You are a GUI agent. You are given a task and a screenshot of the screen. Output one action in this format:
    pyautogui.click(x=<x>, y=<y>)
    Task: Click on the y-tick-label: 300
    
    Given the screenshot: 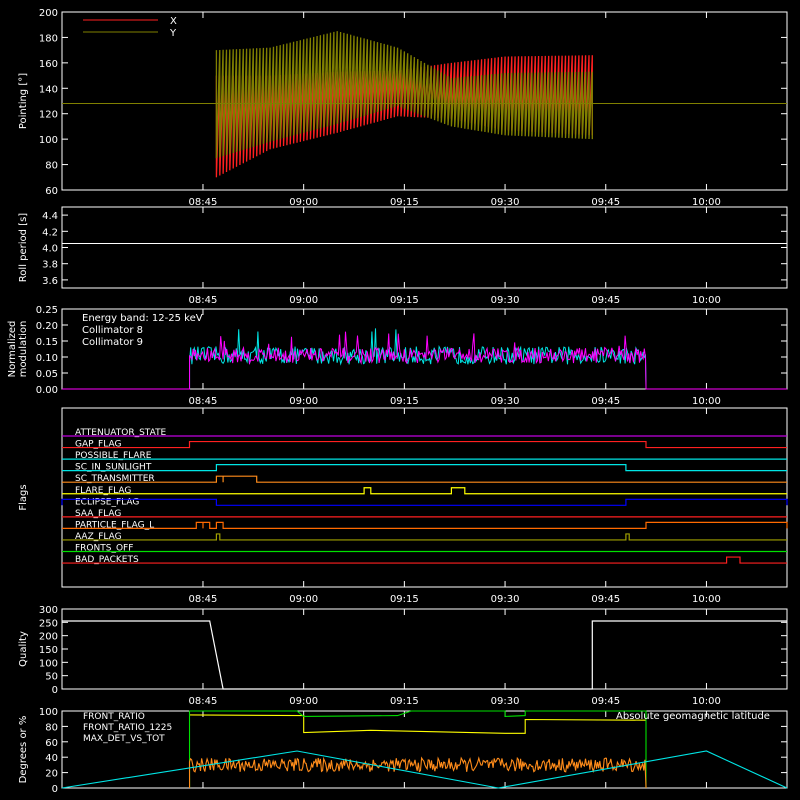 What is the action you would take?
    pyautogui.click(x=48, y=610)
    